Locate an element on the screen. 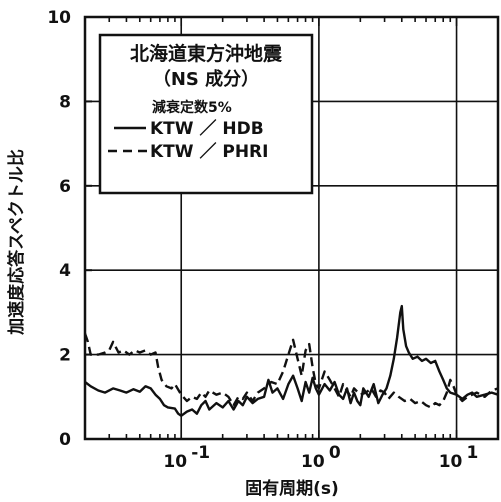 This screenshot has width=501, height=502. legend-label-ktw-hdb: KTW ／ HDB is located at coordinates (207, 128).